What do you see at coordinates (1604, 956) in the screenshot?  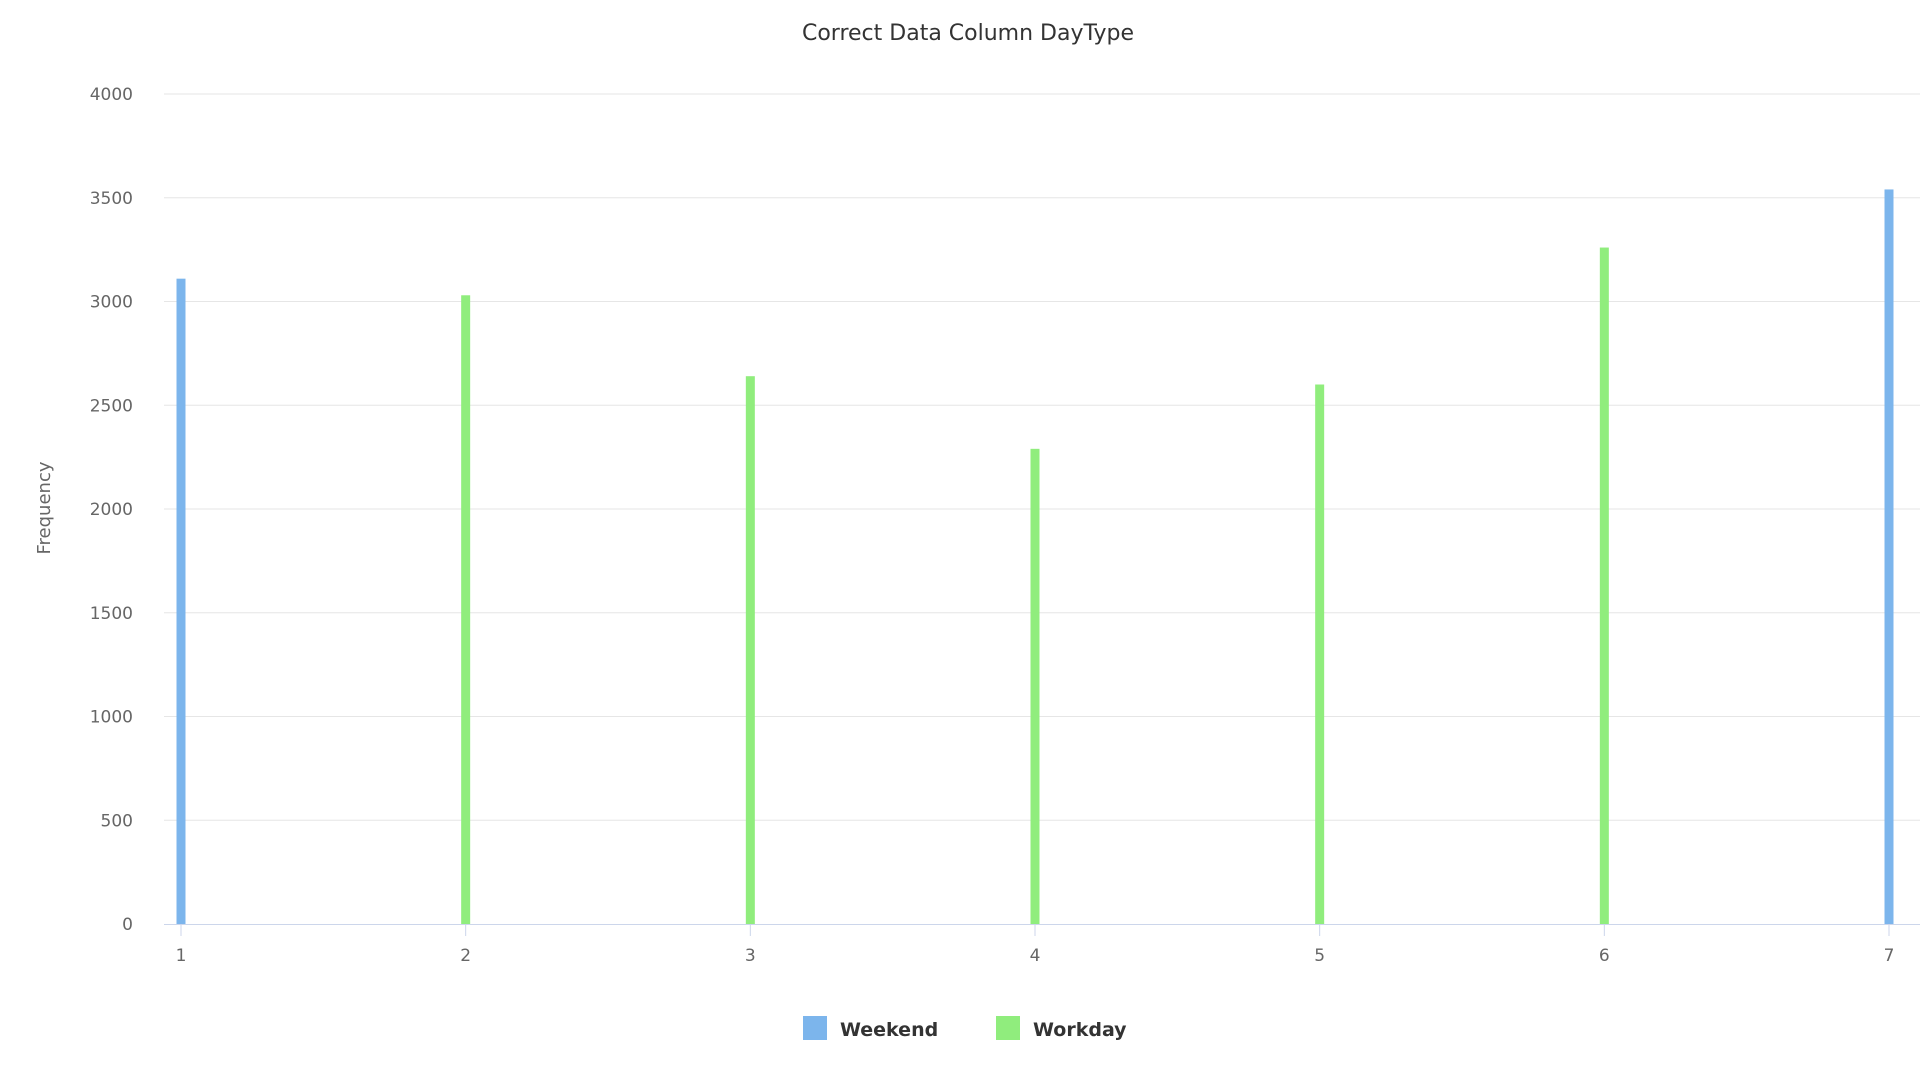 I see `x-tick-label: 6` at bounding box center [1604, 956].